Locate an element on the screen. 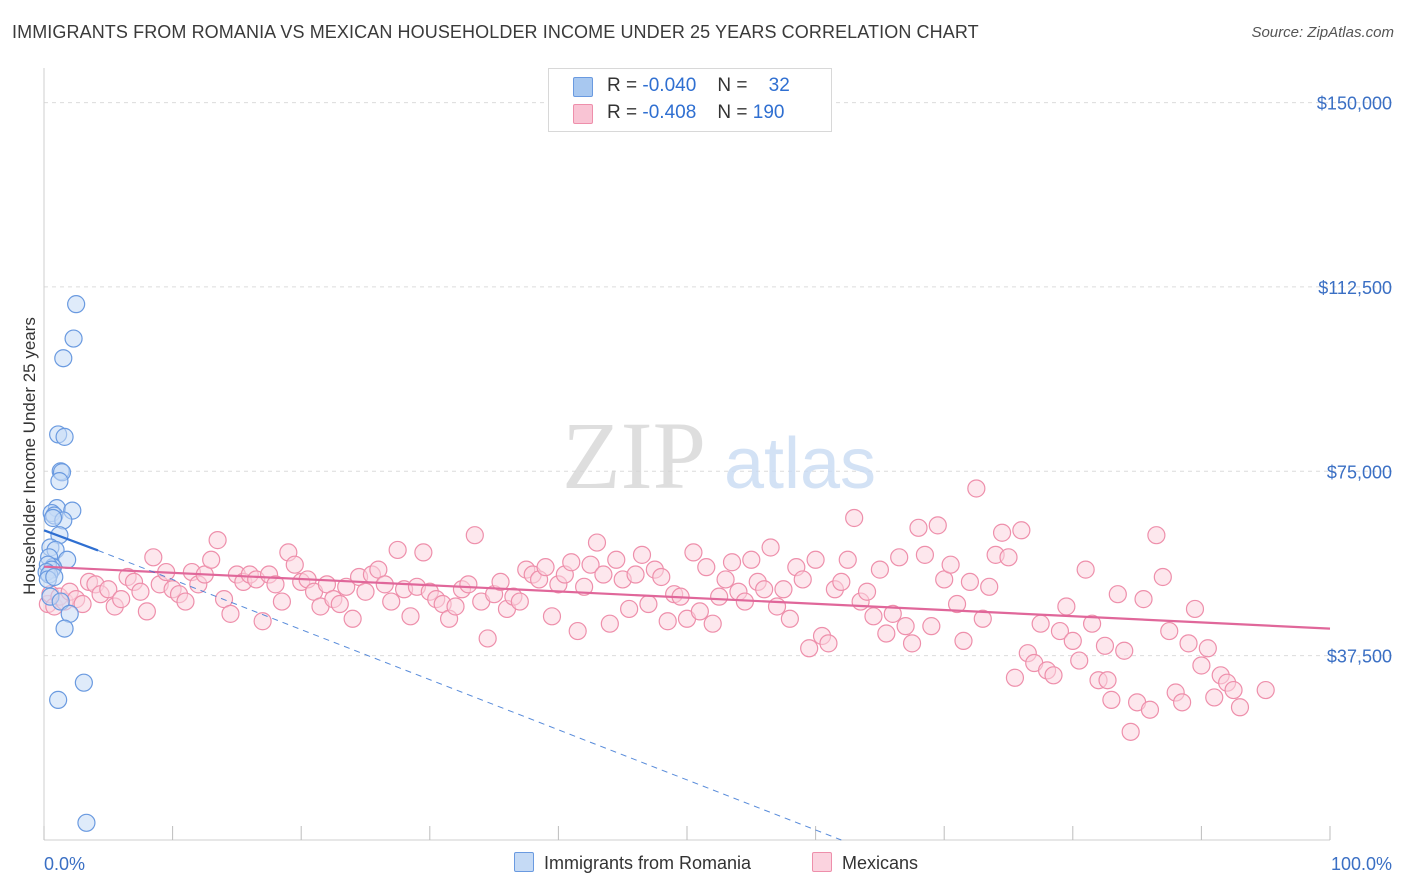  bottom-legend-mexicans: Mexicans is located at coordinates (865, 863).